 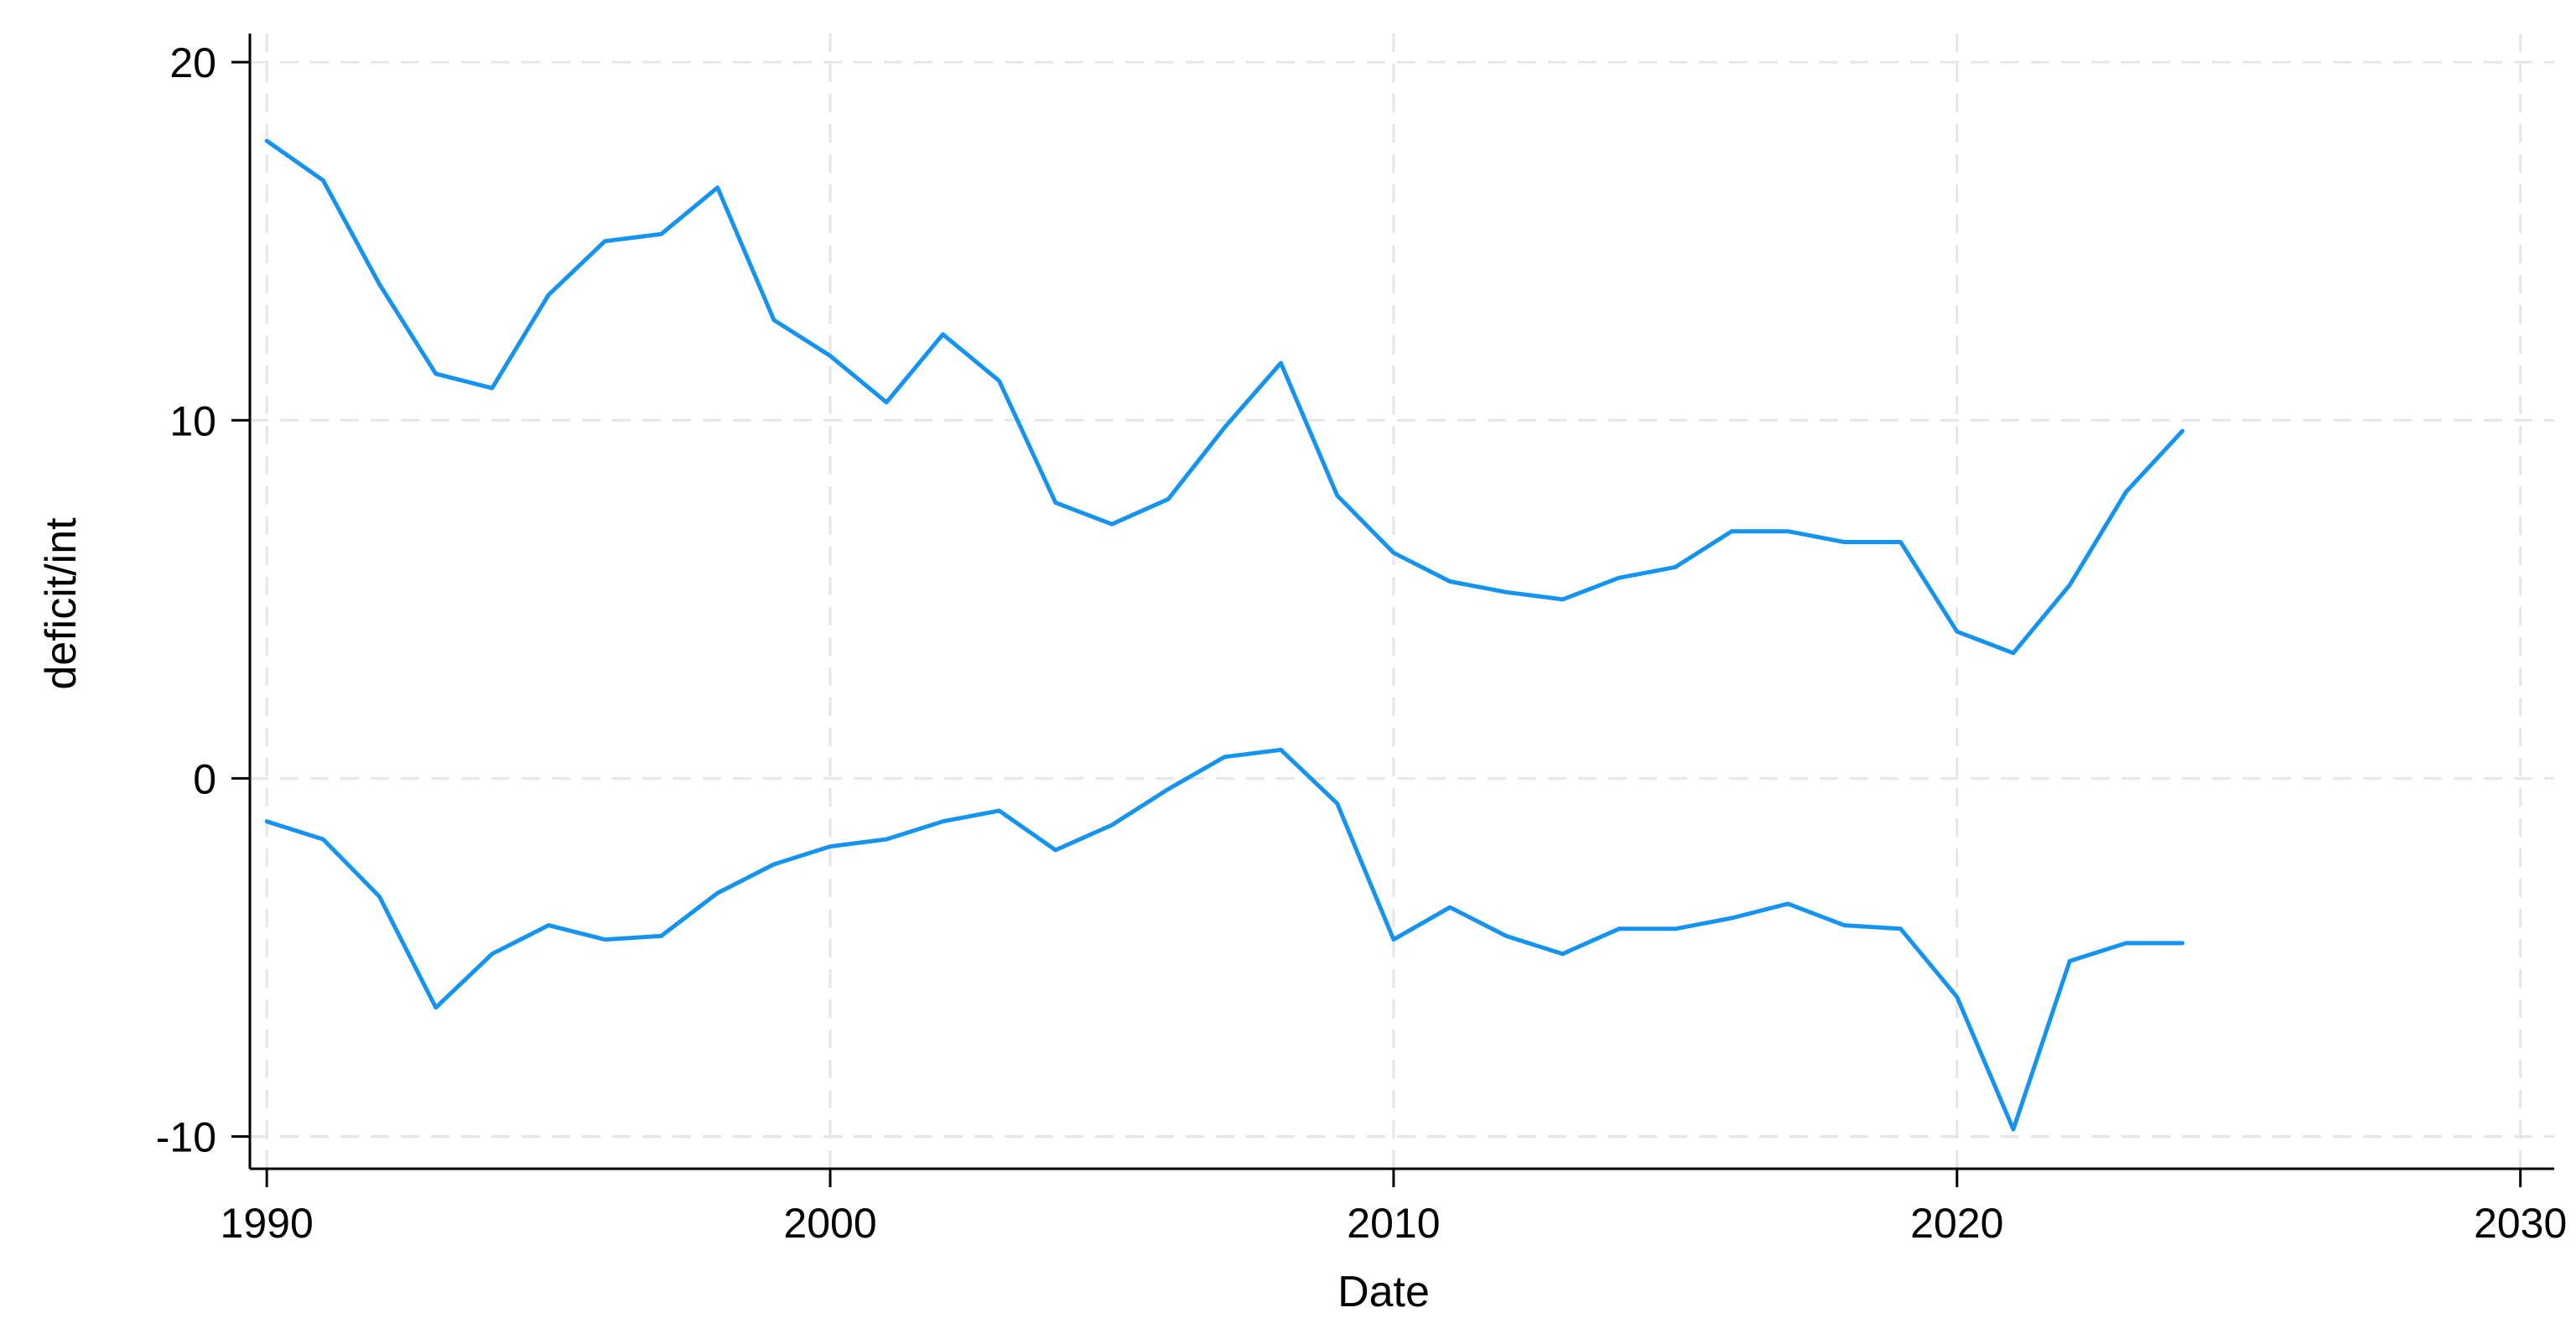 I want to click on y-axis-title: deficit/int, so click(x=61, y=603).